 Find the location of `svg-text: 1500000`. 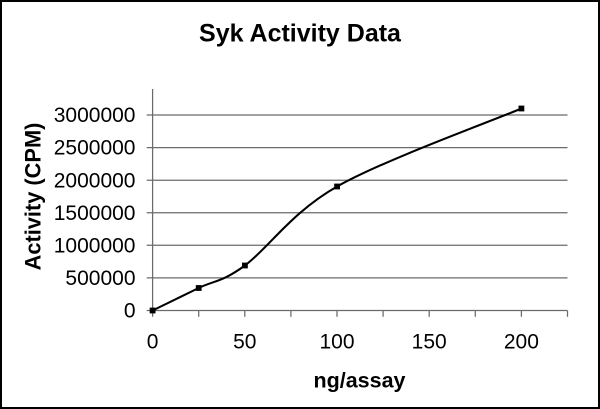

svg-text: 1500000 is located at coordinates (95, 213).